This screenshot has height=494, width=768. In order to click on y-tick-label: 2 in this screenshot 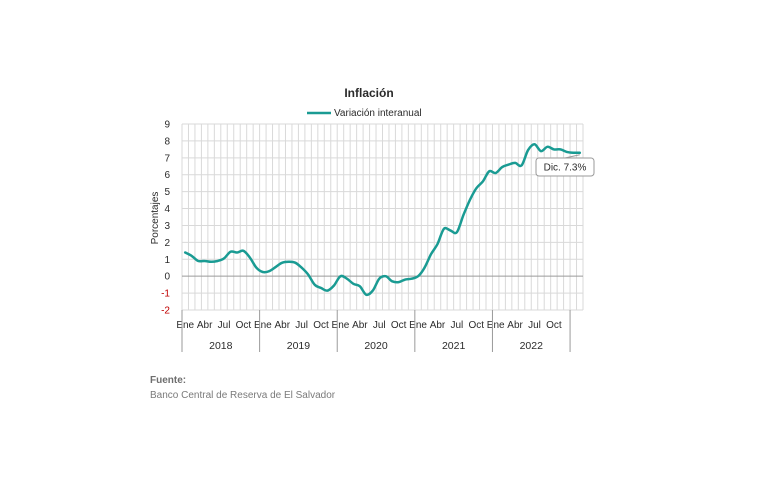, I will do `click(167, 243)`.